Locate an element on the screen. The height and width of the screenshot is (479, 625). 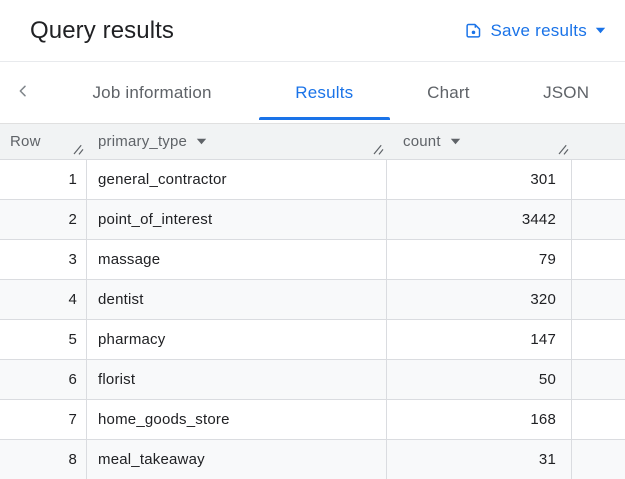
table-row: 6 florist 50 is located at coordinates (312, 380).